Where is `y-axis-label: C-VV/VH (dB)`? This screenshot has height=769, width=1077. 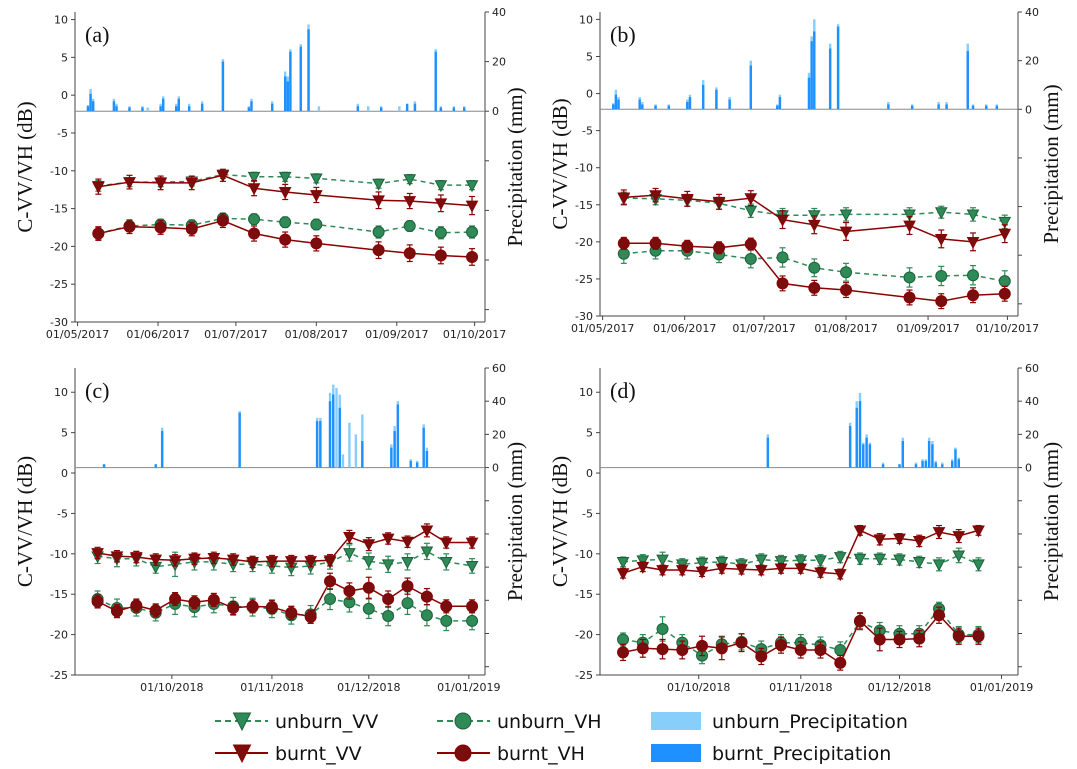
y-axis-label: C-VV/VH (dB) is located at coordinates (560, 521).